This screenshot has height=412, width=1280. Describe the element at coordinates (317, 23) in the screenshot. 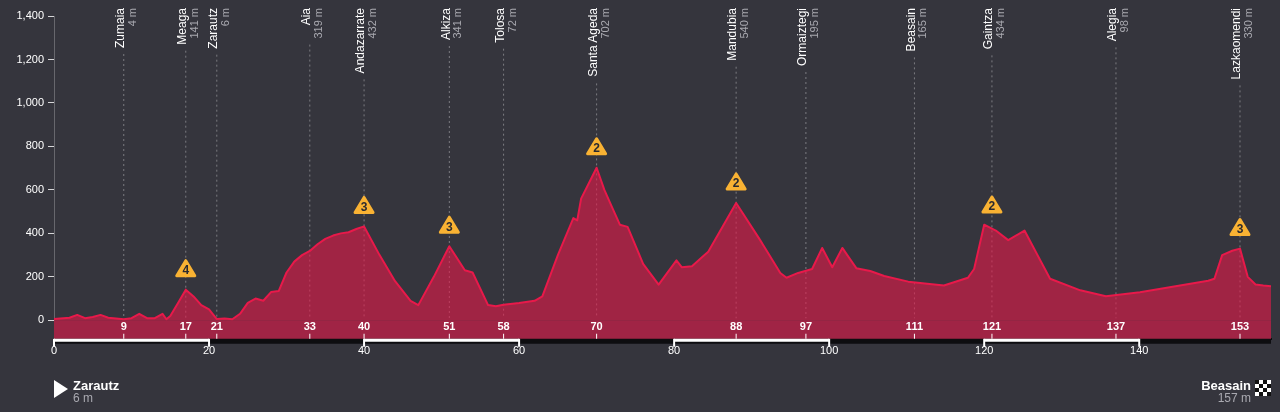

I see `annotation: 319 m` at that location.